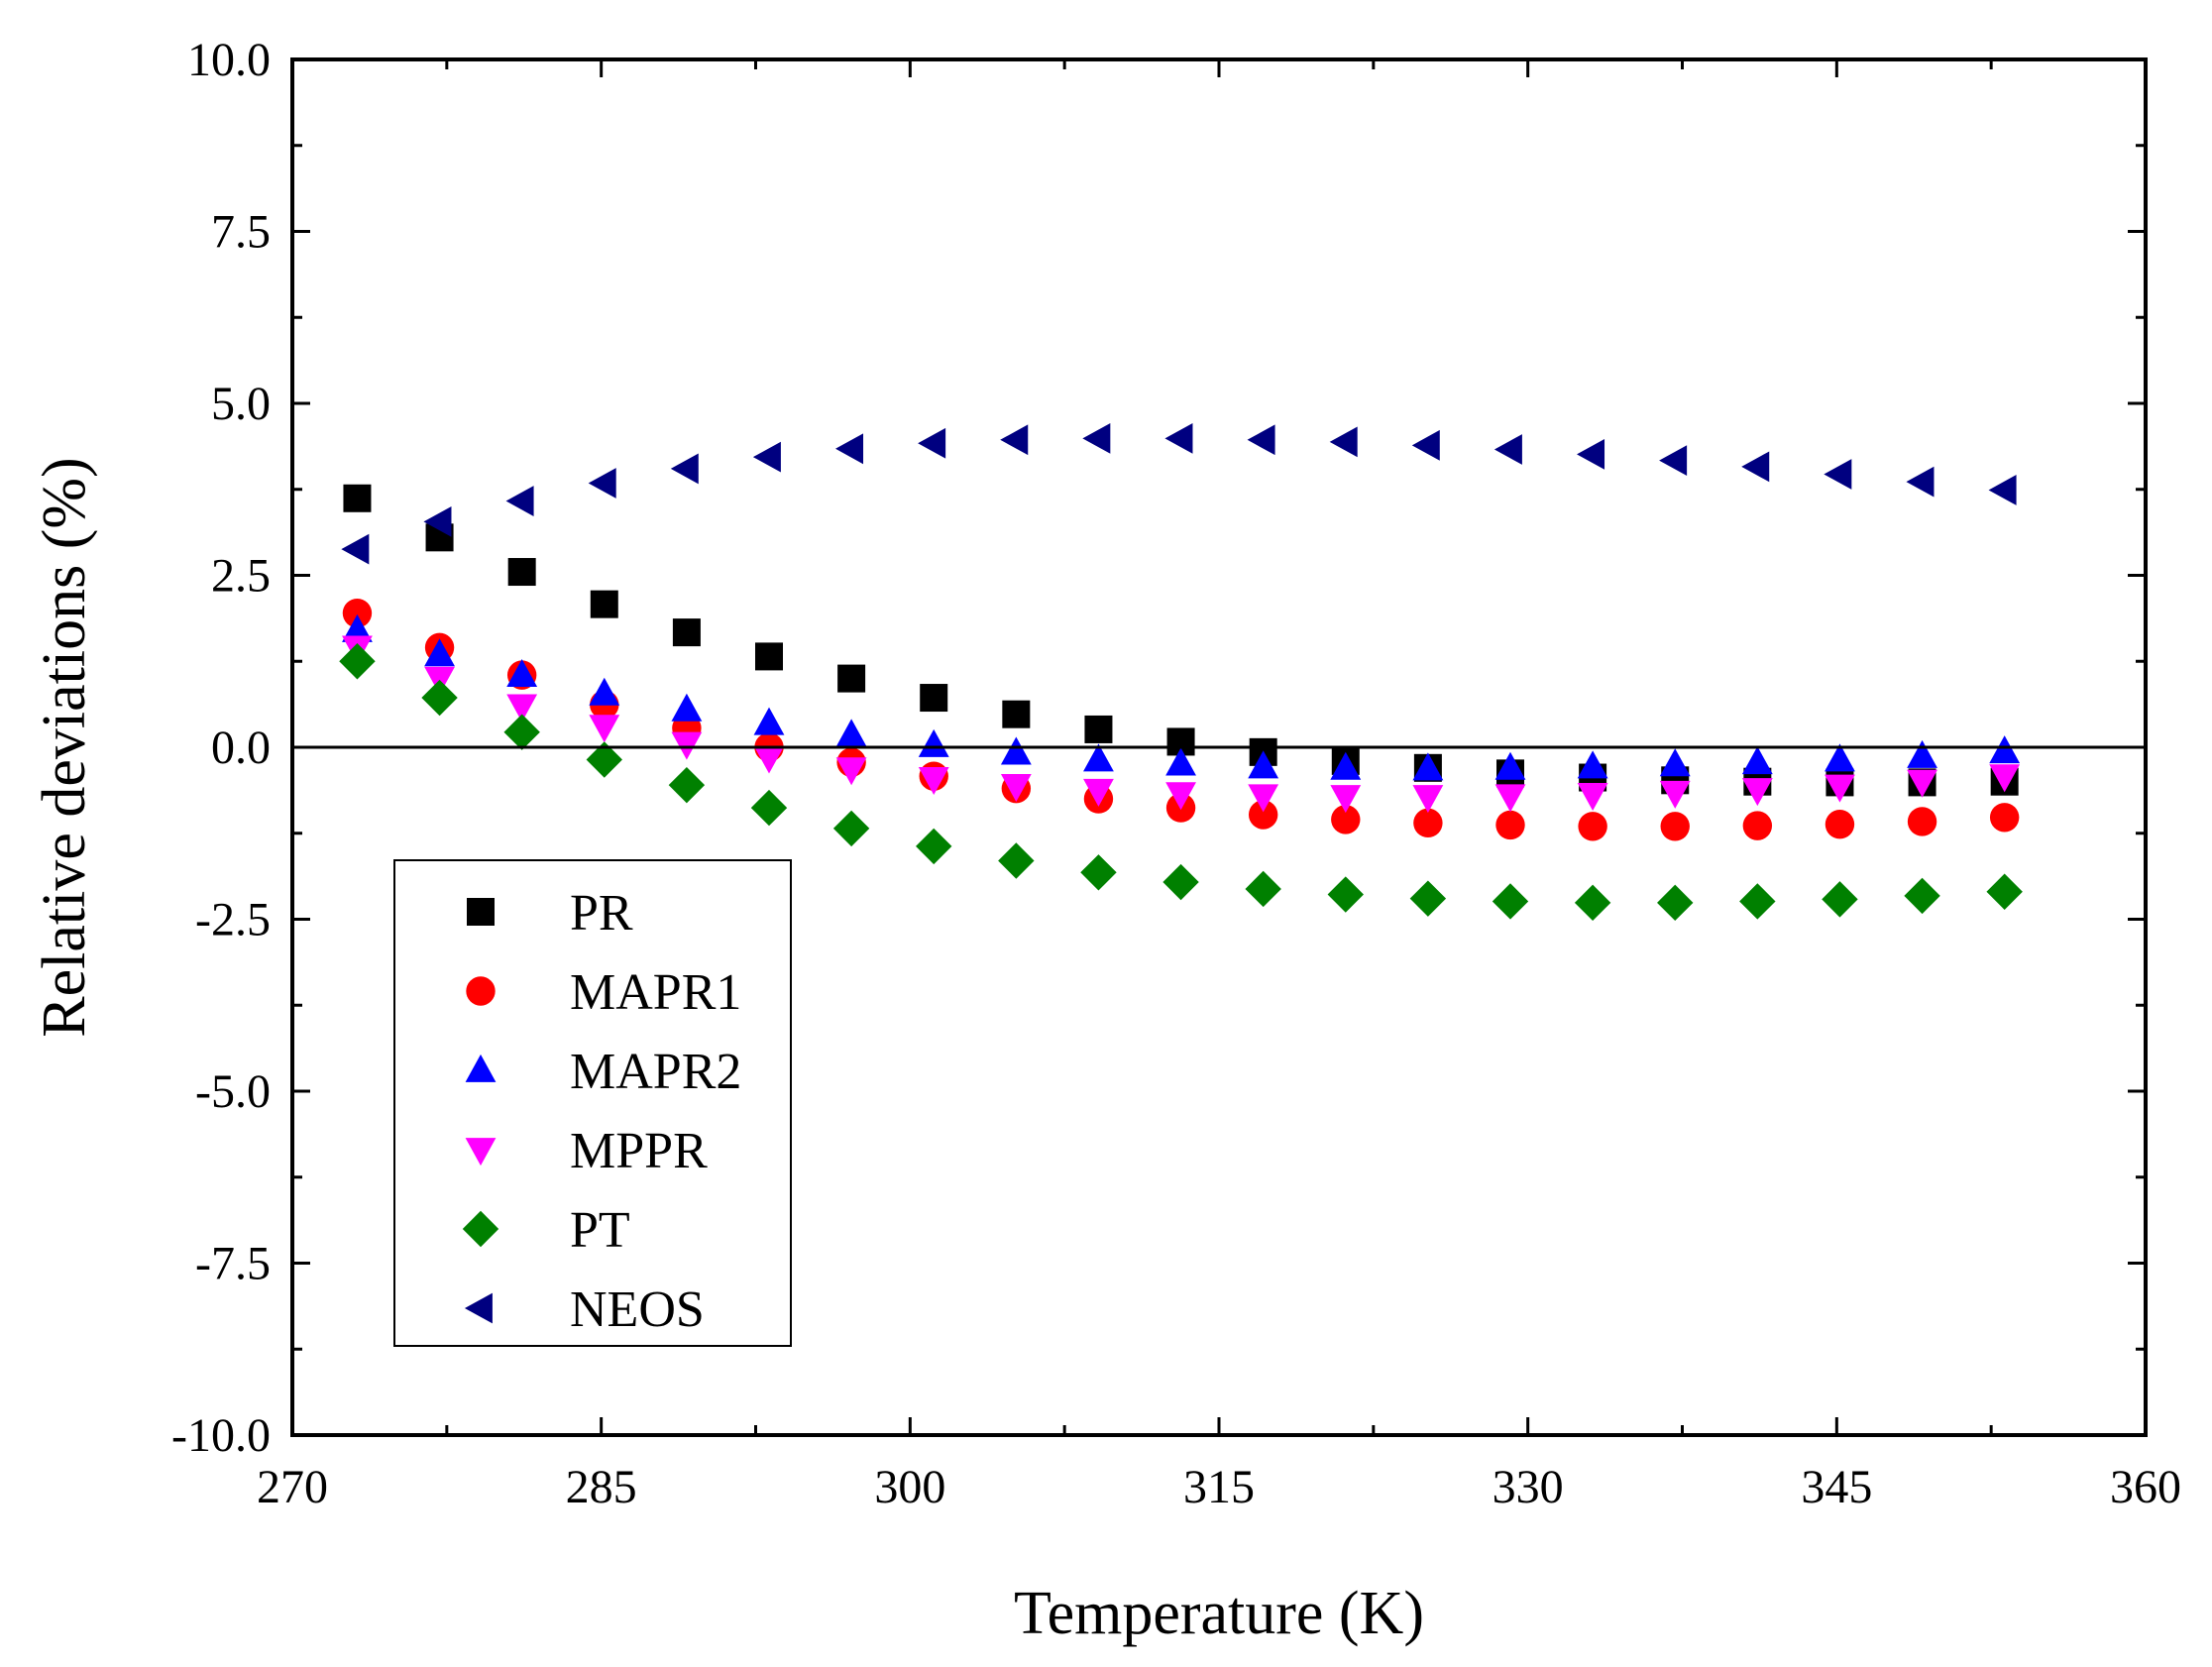  What do you see at coordinates (1181, 697) in the screenshot?
I see `series-mapr2` at bounding box center [1181, 697].